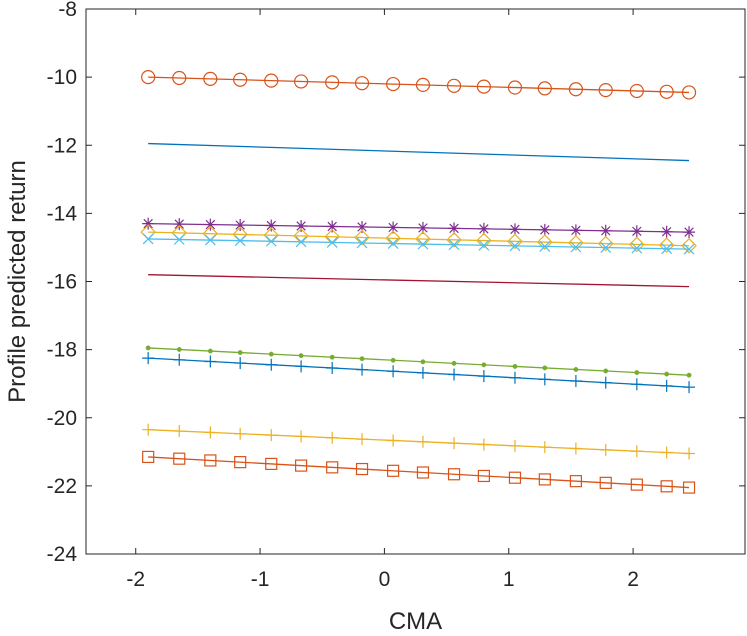 The height and width of the screenshot is (636, 747). Describe the element at coordinates (385, 579) in the screenshot. I see `x-tick-label: 0` at that location.